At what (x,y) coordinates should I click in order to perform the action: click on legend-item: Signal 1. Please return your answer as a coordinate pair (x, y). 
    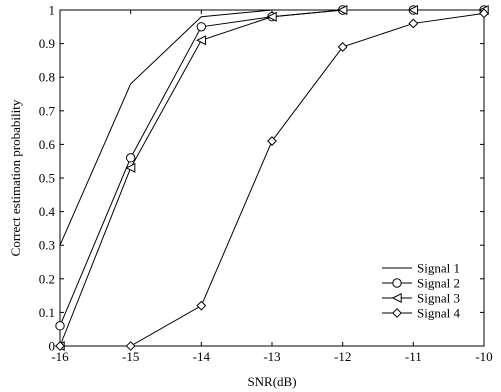
    Looking at the image, I should click on (421, 268).